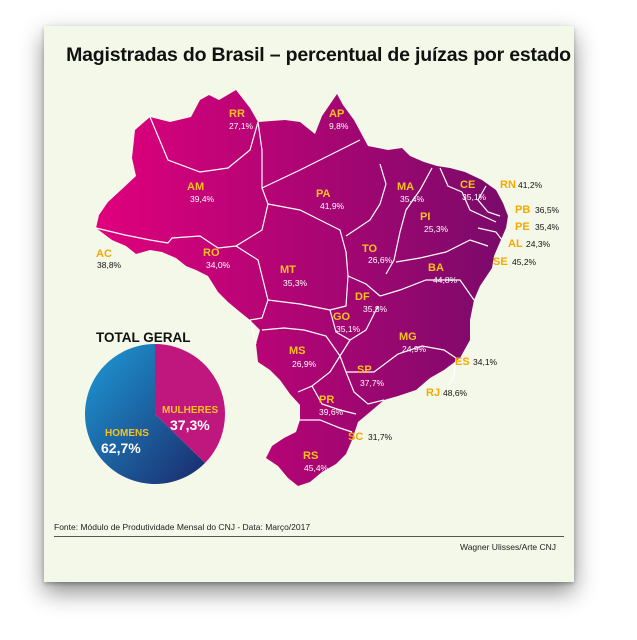 The image size is (637, 640). I want to click on state-code-rj: RJ, so click(433, 393).